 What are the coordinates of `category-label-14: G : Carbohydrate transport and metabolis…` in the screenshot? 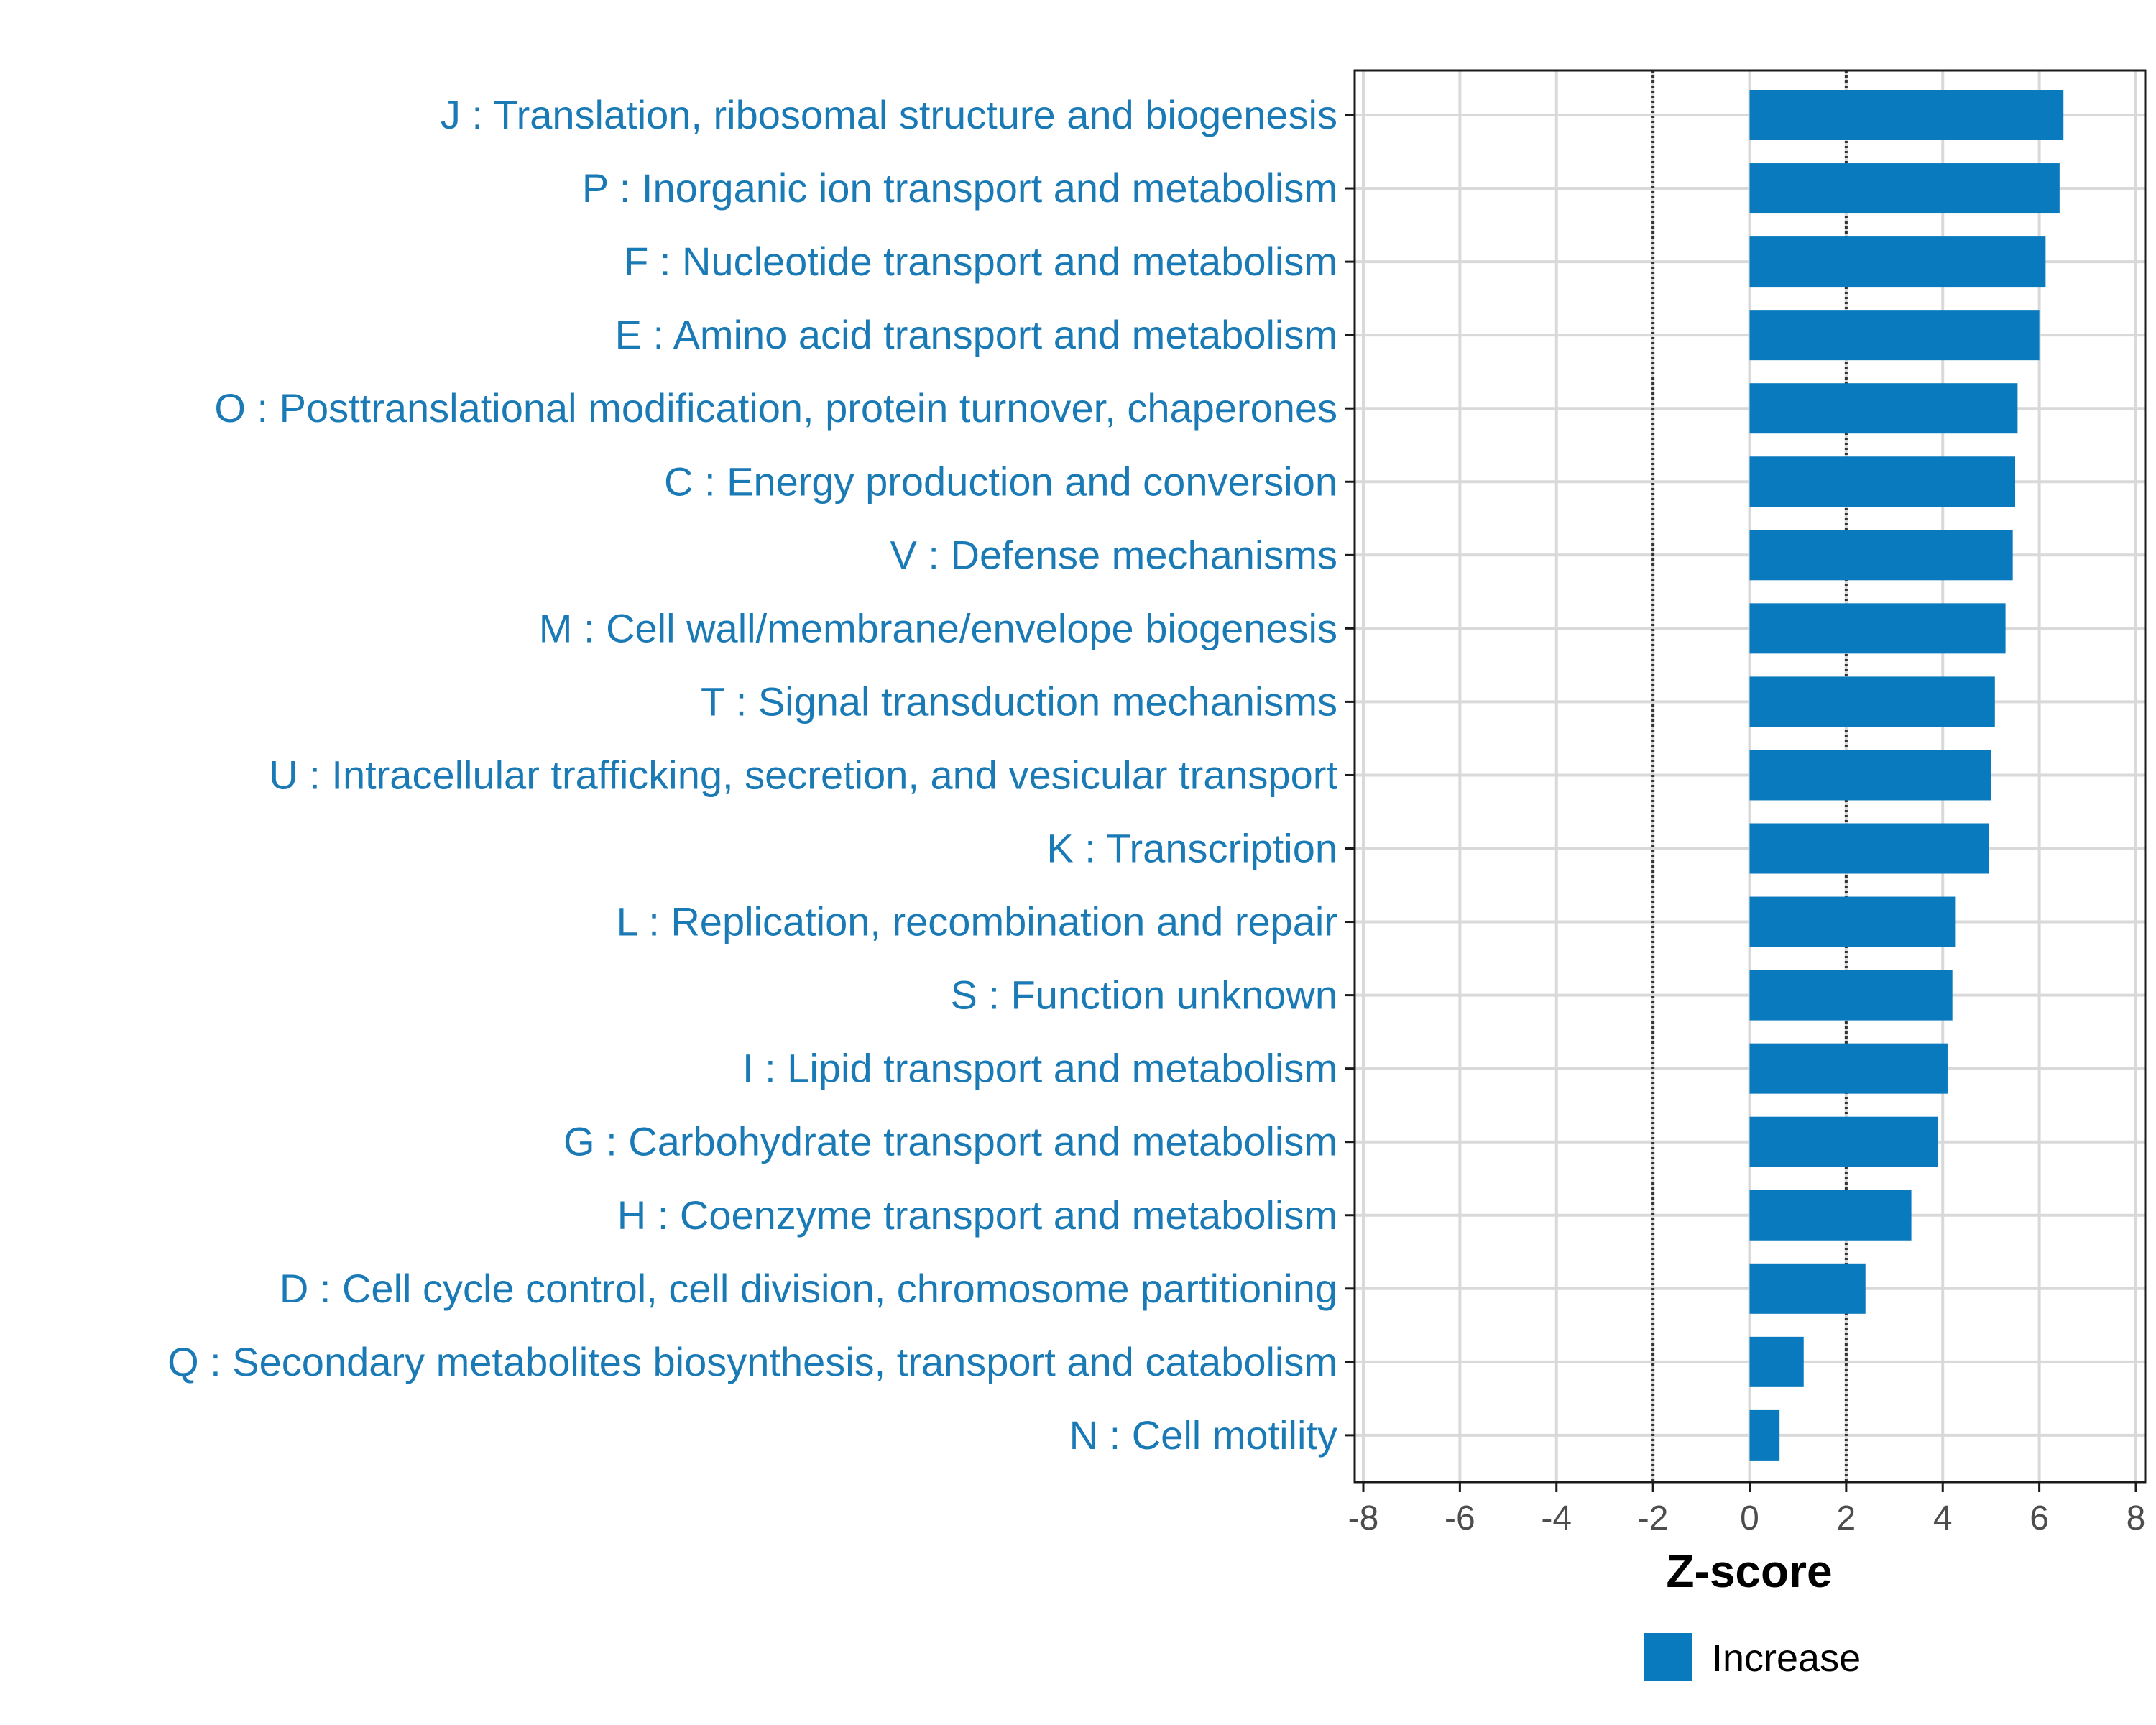 It's located at (950, 1141).